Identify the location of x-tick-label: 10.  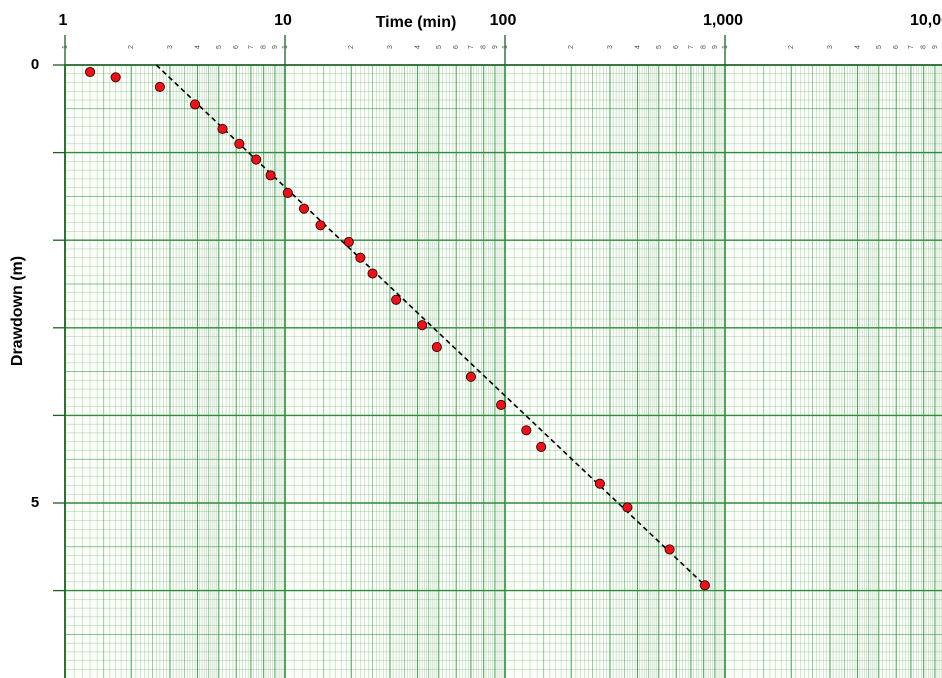
(283, 20).